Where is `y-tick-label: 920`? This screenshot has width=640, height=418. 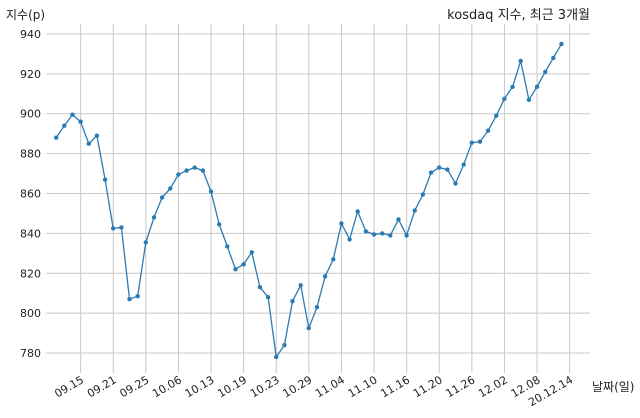 y-tick-label: 920 is located at coordinates (30, 74).